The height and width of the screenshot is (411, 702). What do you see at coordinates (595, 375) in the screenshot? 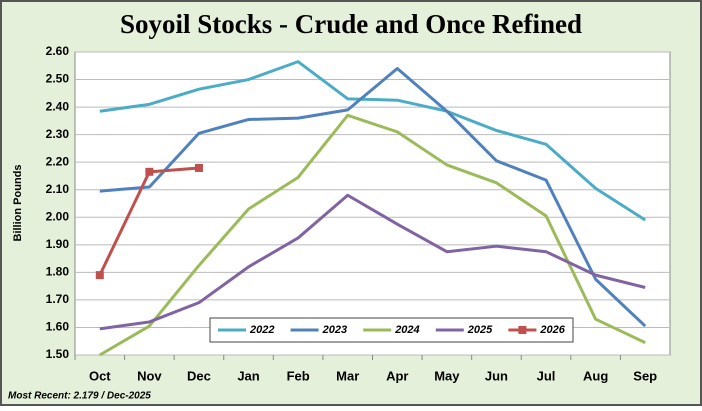
I see `x-tick-label: Aug` at bounding box center [595, 375].